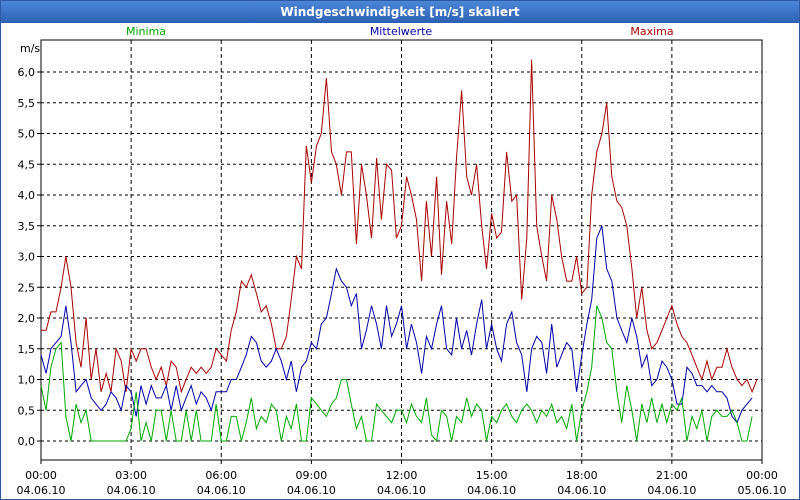 Image resolution: width=800 pixels, height=500 pixels. I want to click on x-tick-time: 09:00, so click(312, 475).